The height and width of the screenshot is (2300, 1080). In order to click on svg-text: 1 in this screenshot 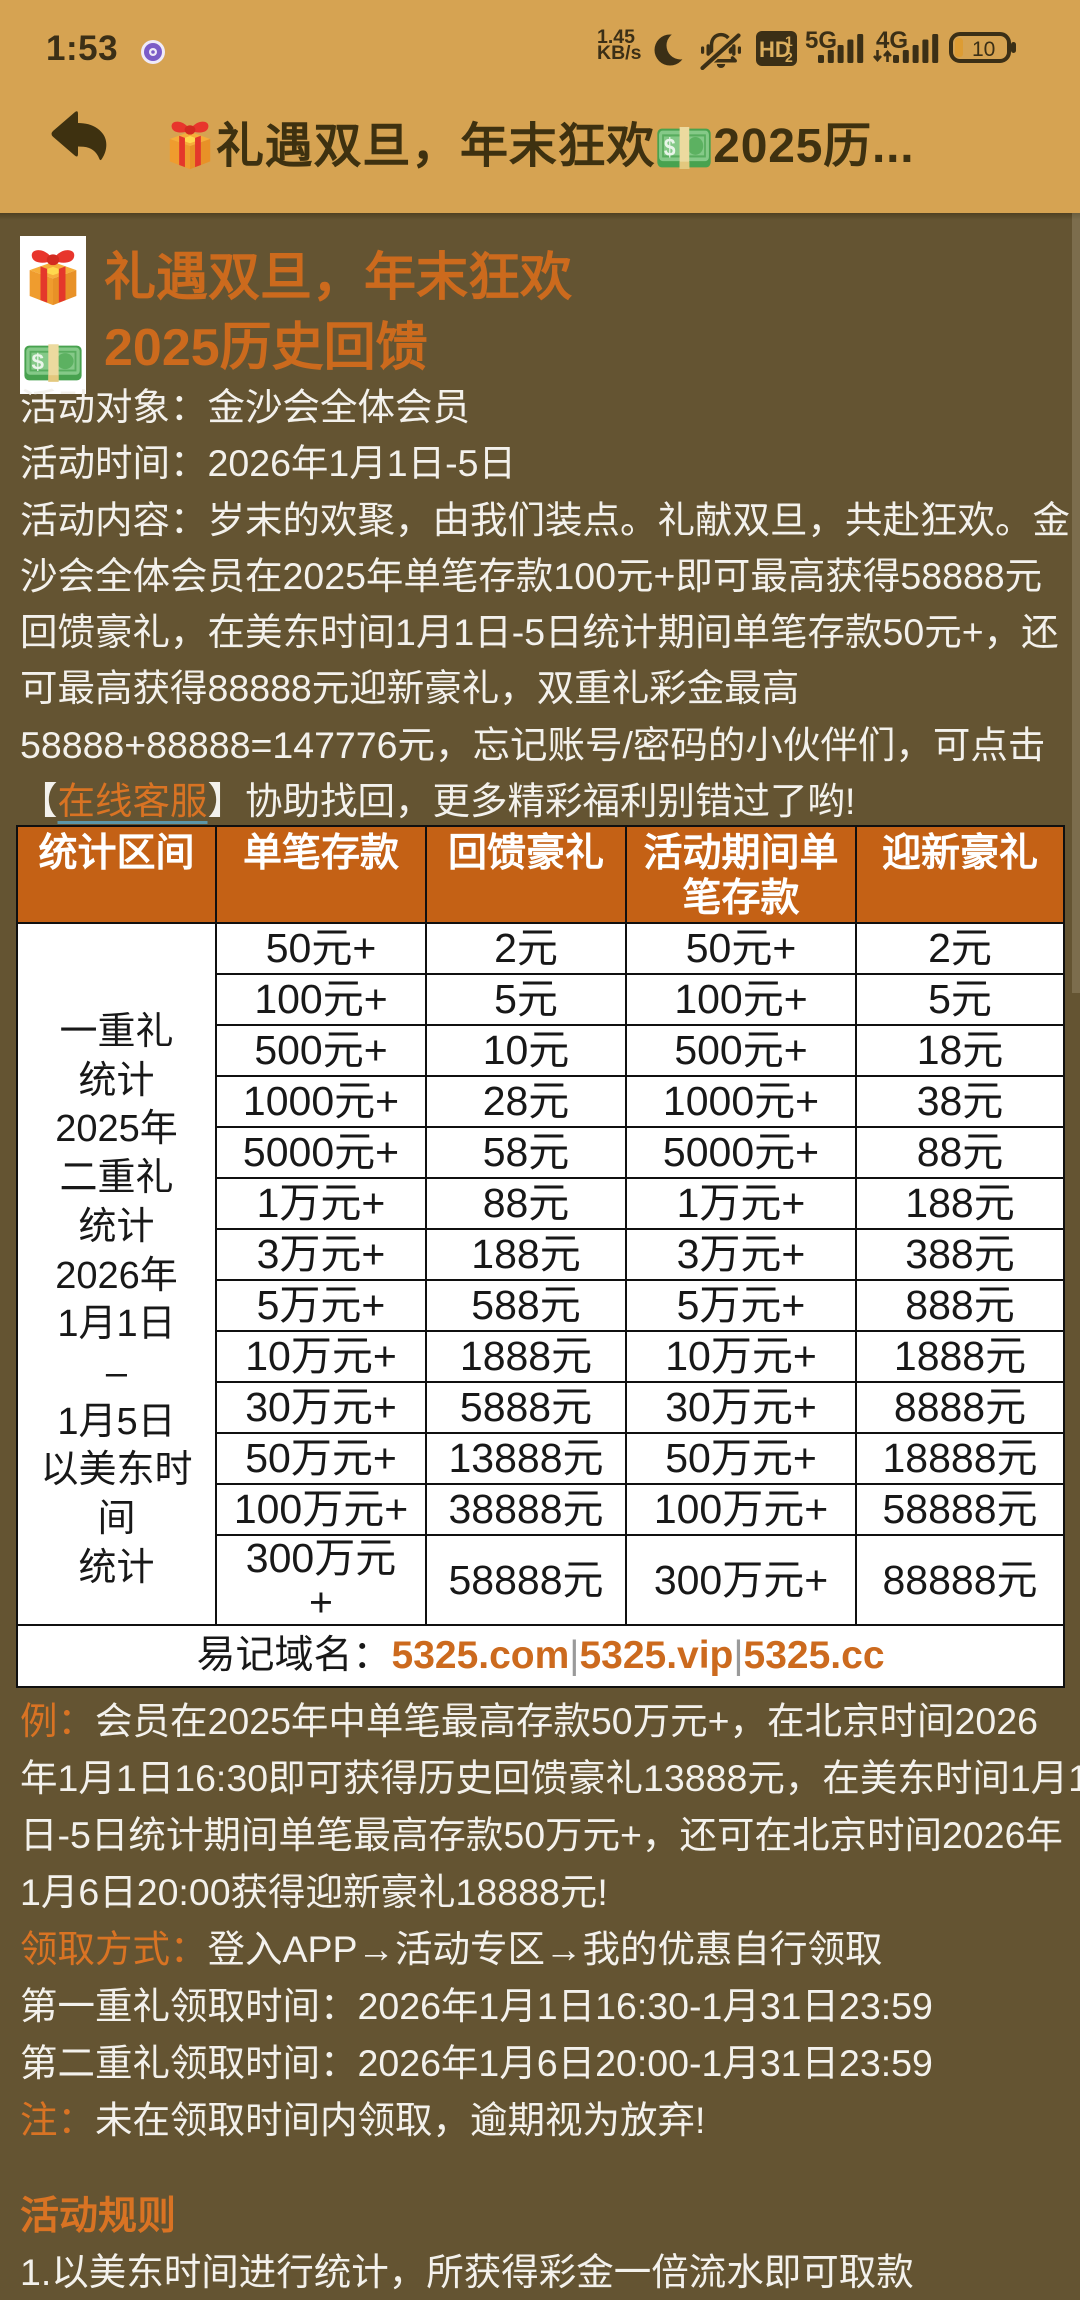, I will do `click(789, 41)`.